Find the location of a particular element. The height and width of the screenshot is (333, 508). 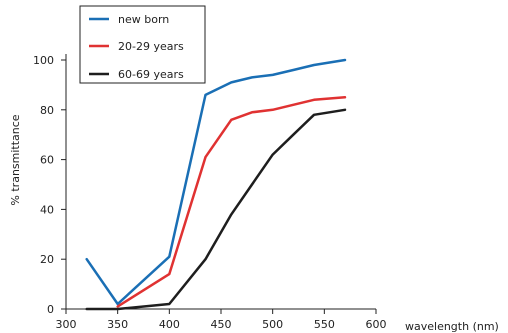

x-tick-label-400: 400 is located at coordinates (169, 324).